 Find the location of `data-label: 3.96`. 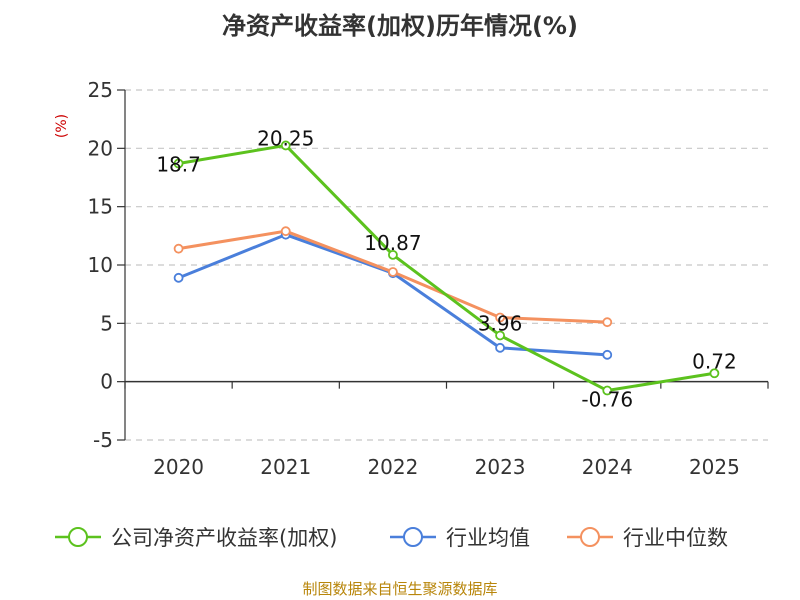

data-label: 3.96 is located at coordinates (500, 323).